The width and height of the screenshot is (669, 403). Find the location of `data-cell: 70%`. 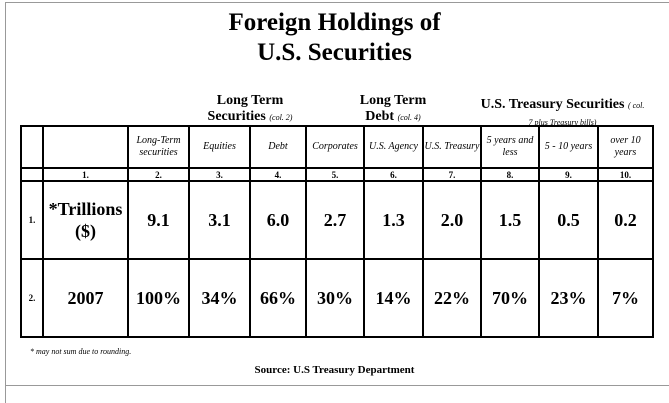

data-cell: 70% is located at coordinates (510, 298).